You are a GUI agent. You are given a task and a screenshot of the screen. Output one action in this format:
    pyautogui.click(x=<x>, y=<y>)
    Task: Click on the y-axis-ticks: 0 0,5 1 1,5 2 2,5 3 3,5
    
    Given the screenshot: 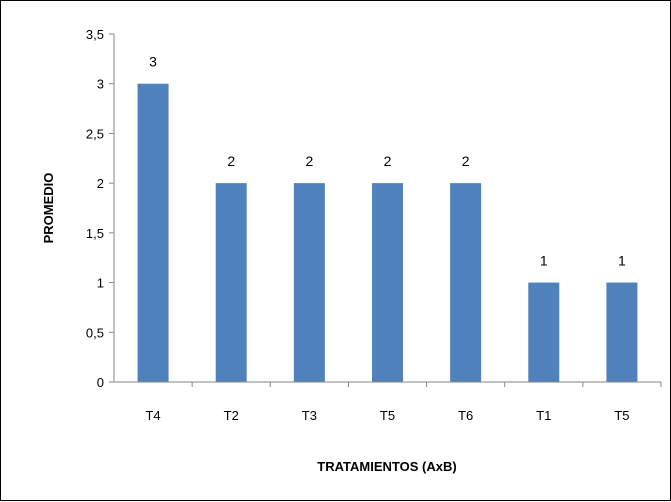 What is the action you would take?
    pyautogui.click(x=100, y=208)
    